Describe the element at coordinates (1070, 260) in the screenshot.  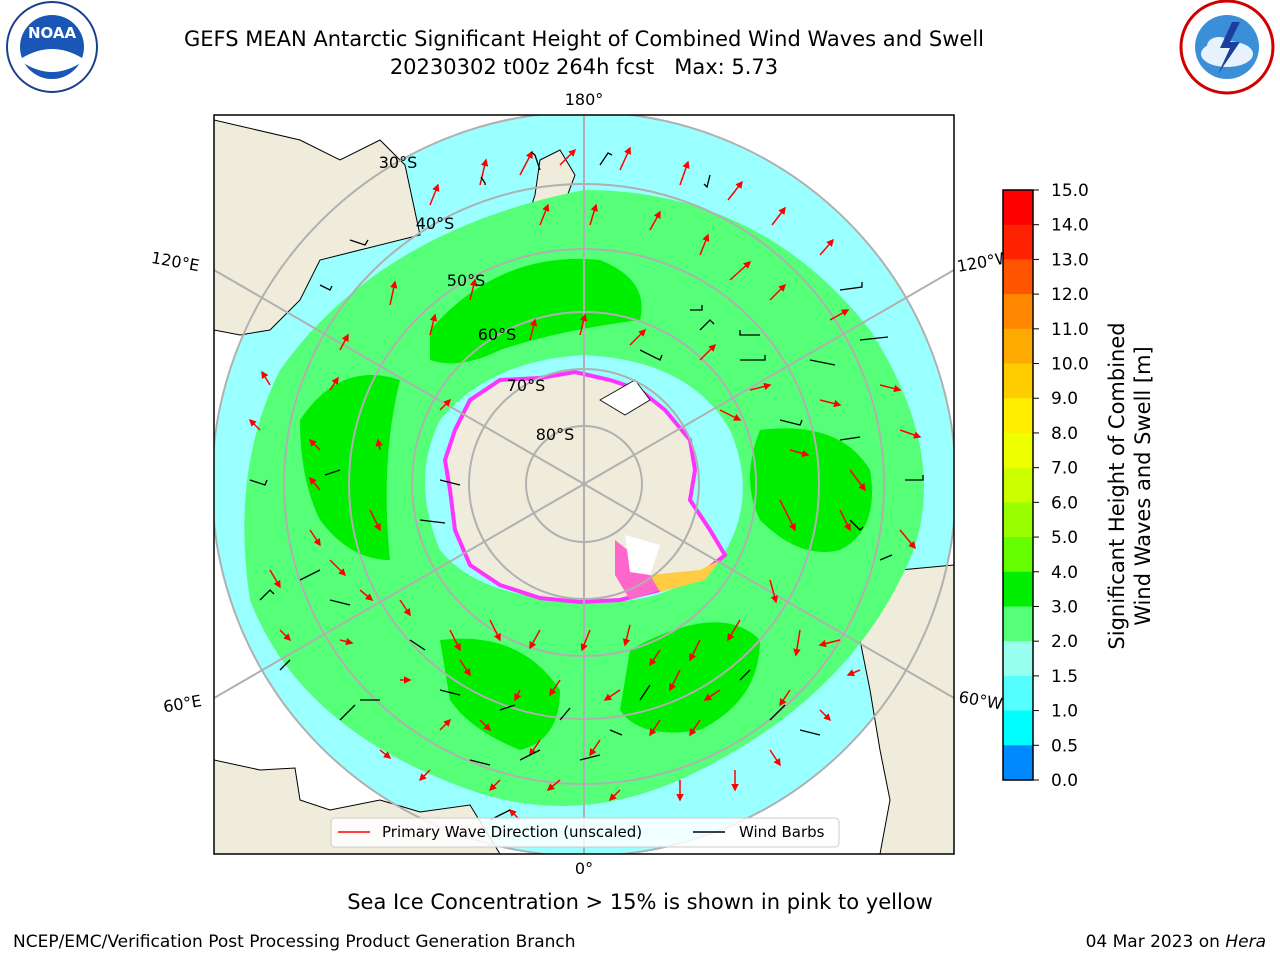
I see `colorbar-tick-label: 13.0` at that location.